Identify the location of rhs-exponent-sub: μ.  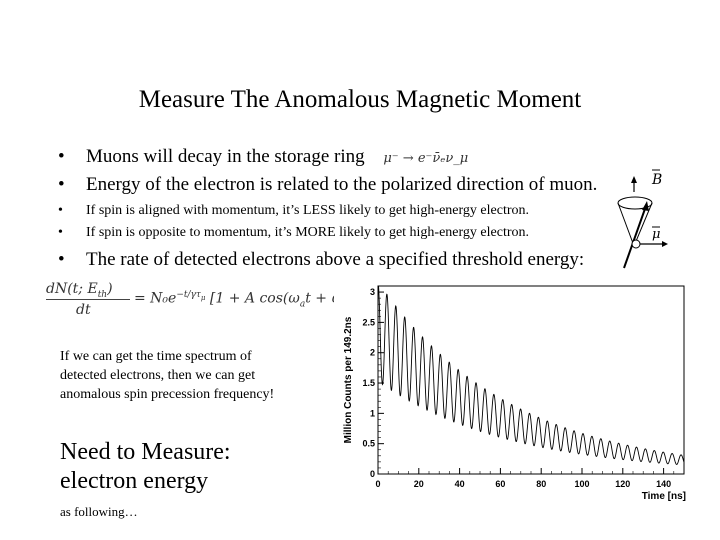
(203, 297).